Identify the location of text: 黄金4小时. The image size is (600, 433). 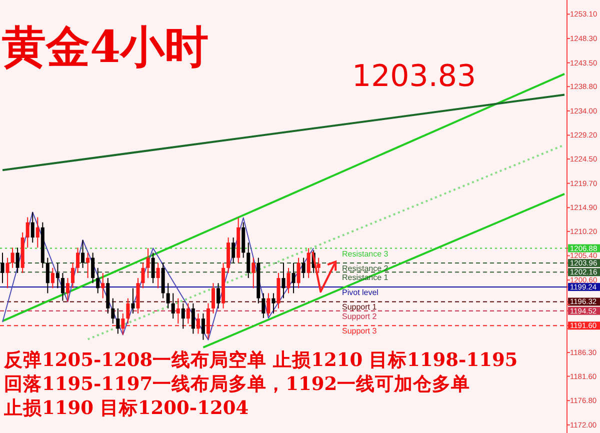
(105, 47).